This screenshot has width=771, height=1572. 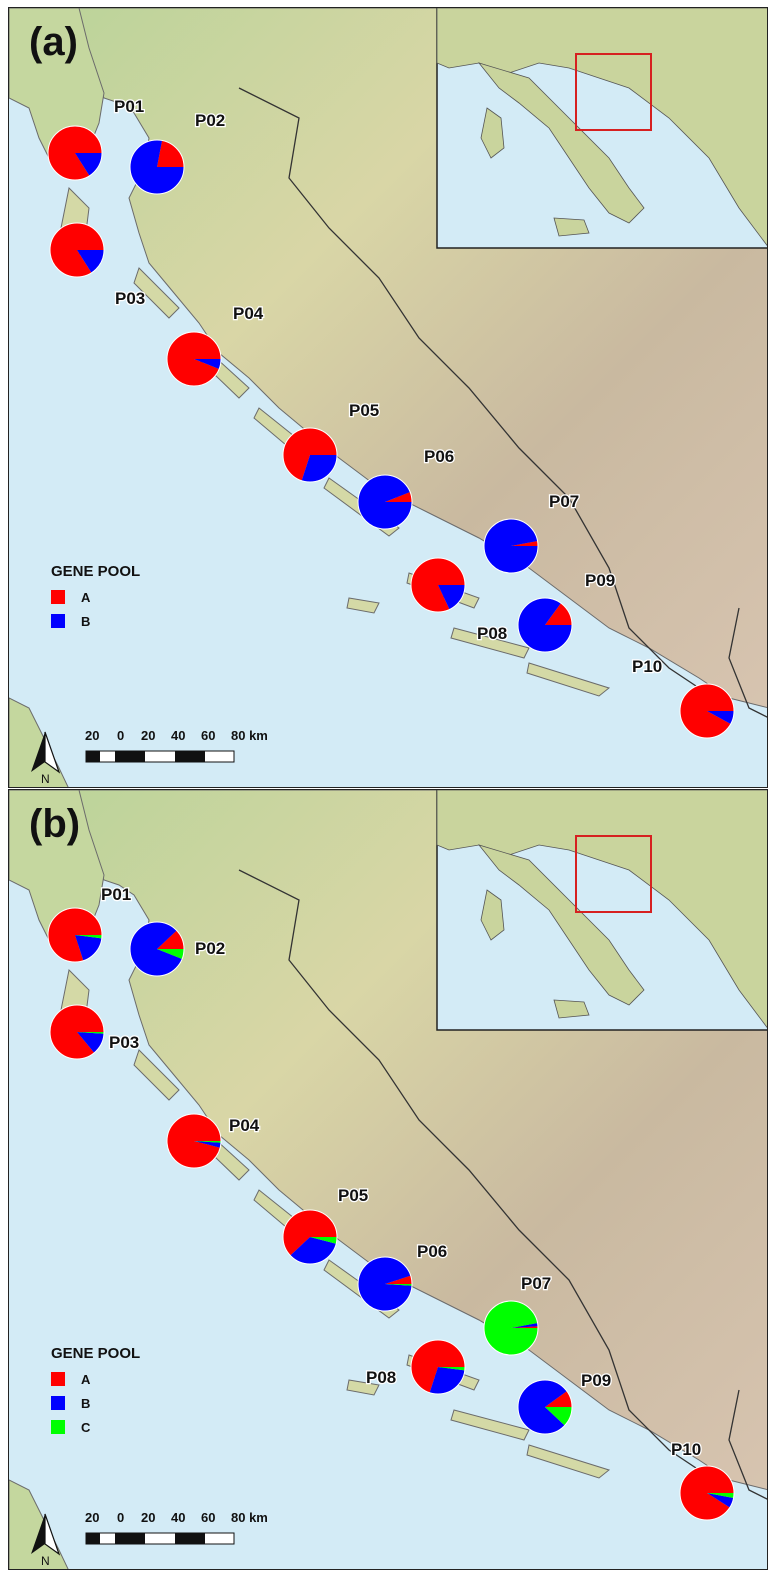 What do you see at coordinates (58, 621) in the screenshot?
I see `legend-swatch-b` at bounding box center [58, 621].